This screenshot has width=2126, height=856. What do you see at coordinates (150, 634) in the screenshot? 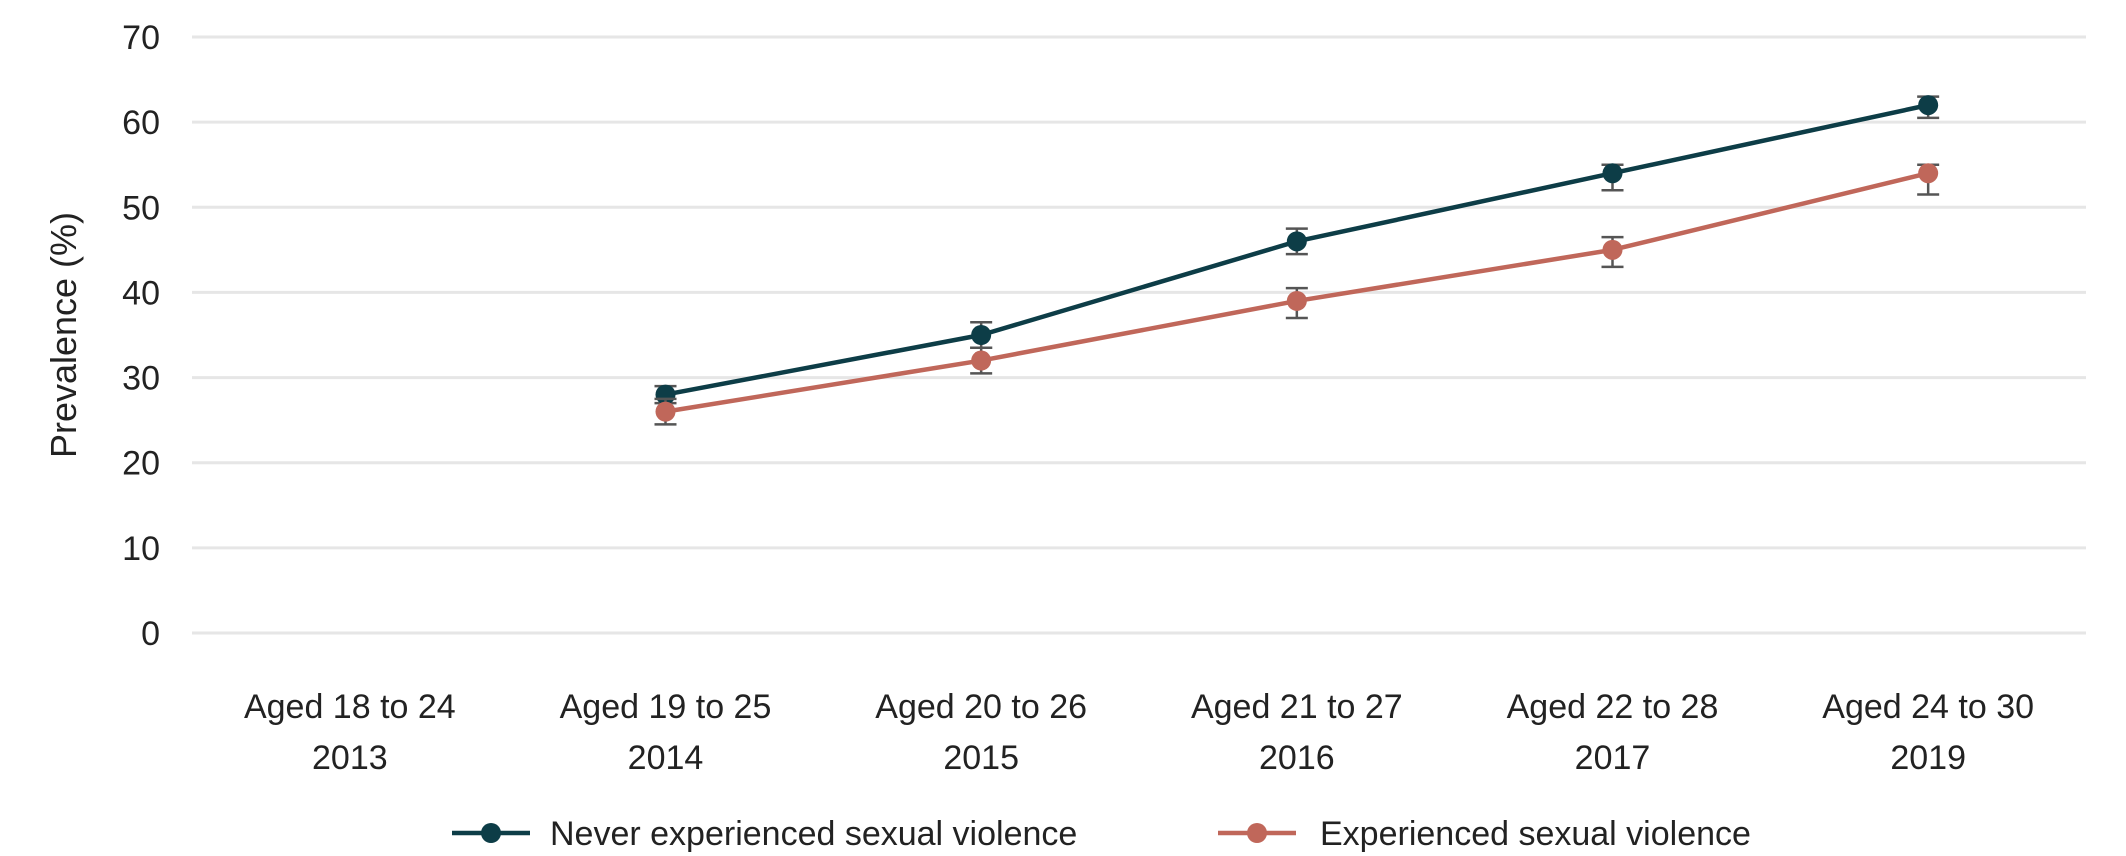
I see `y-tick-label: 0` at bounding box center [150, 634].